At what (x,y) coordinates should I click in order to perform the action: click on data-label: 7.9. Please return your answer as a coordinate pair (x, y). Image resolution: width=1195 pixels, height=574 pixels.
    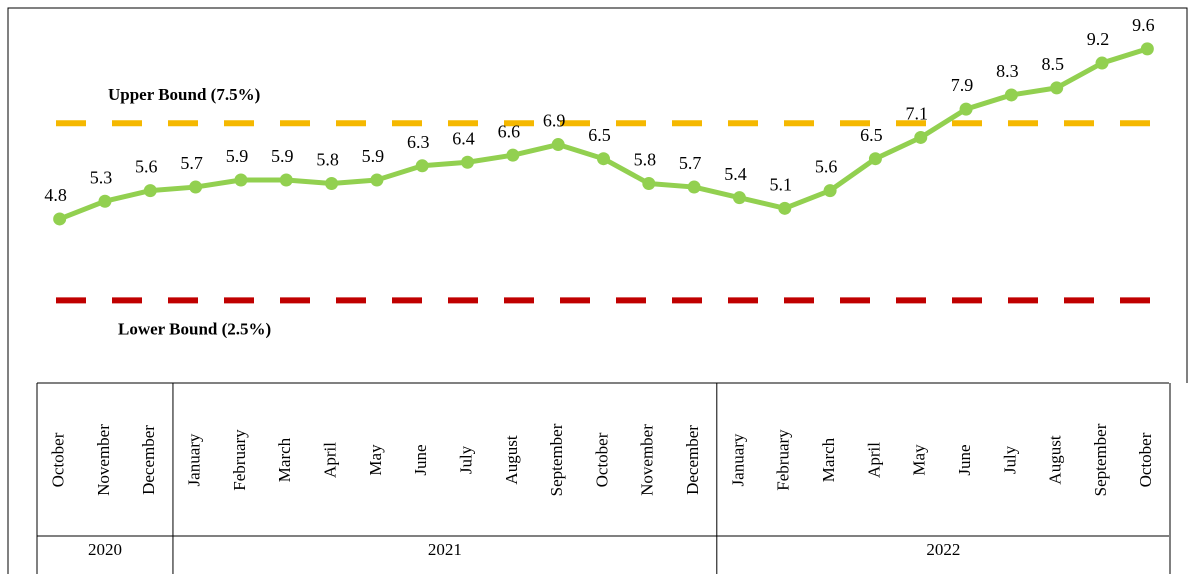
    Looking at the image, I should click on (962, 85).